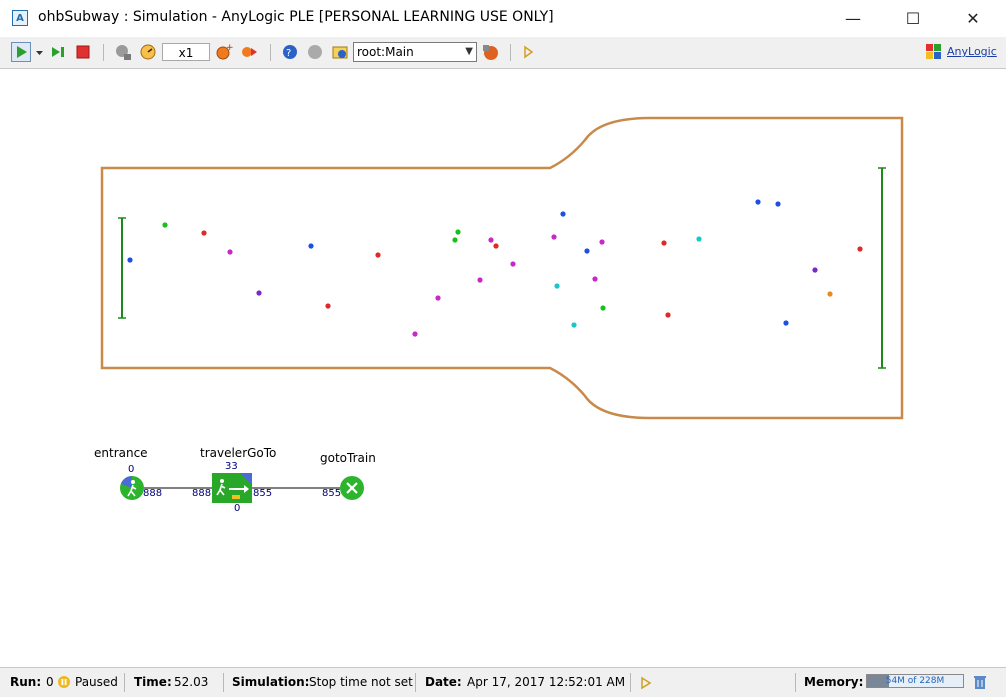  What do you see at coordinates (191, 682) in the screenshot?
I see `time-value: 52.03` at bounding box center [191, 682].